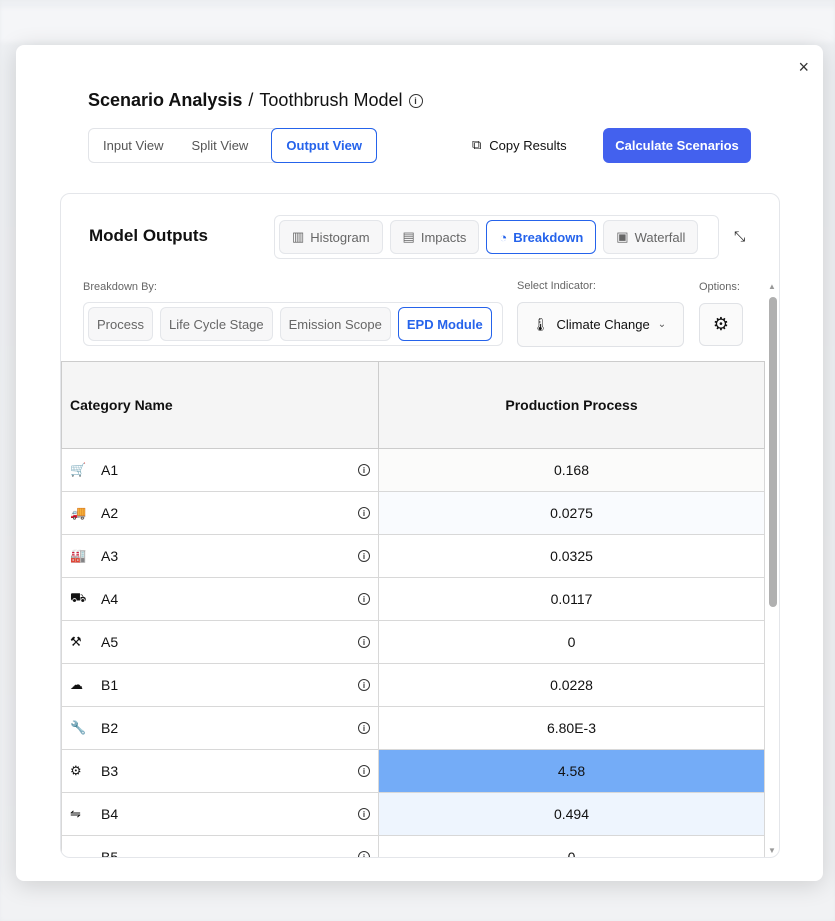  What do you see at coordinates (434, 237) in the screenshot?
I see `tab-impacts: ▤ Impacts` at bounding box center [434, 237].